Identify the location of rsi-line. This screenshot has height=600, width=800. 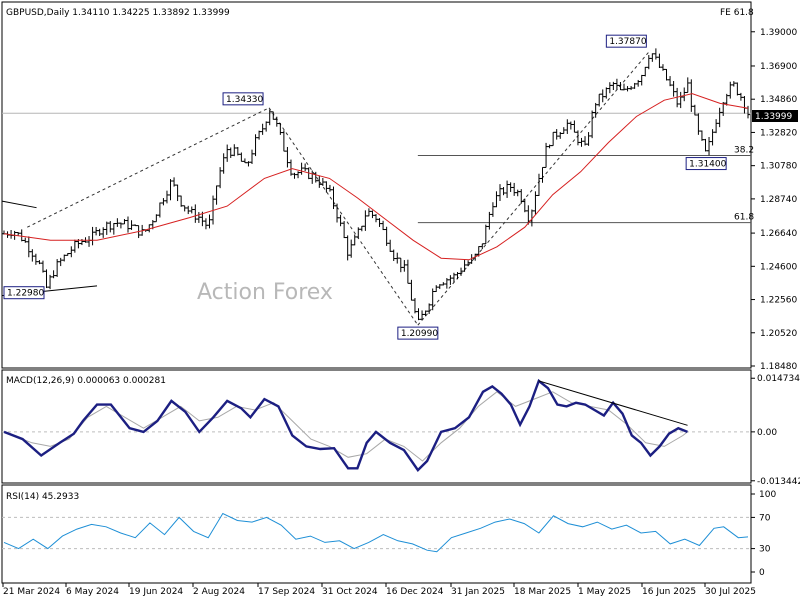
(376, 532).